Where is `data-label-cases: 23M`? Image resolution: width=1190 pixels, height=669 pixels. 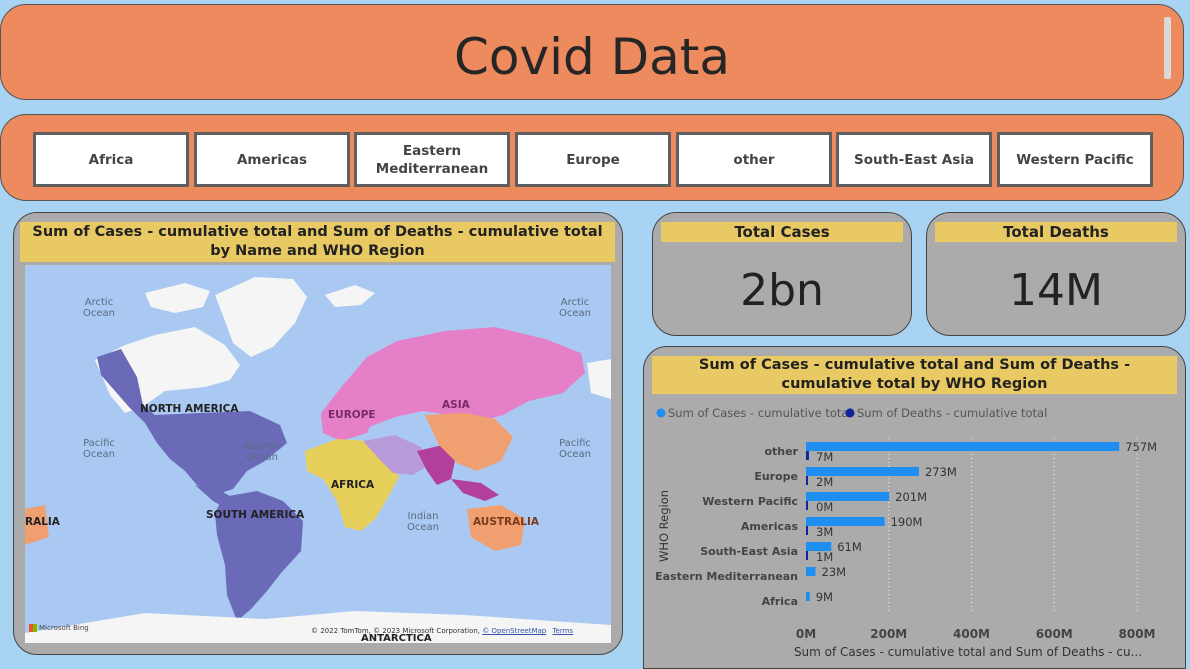 data-label-cases: 23M is located at coordinates (834, 572).